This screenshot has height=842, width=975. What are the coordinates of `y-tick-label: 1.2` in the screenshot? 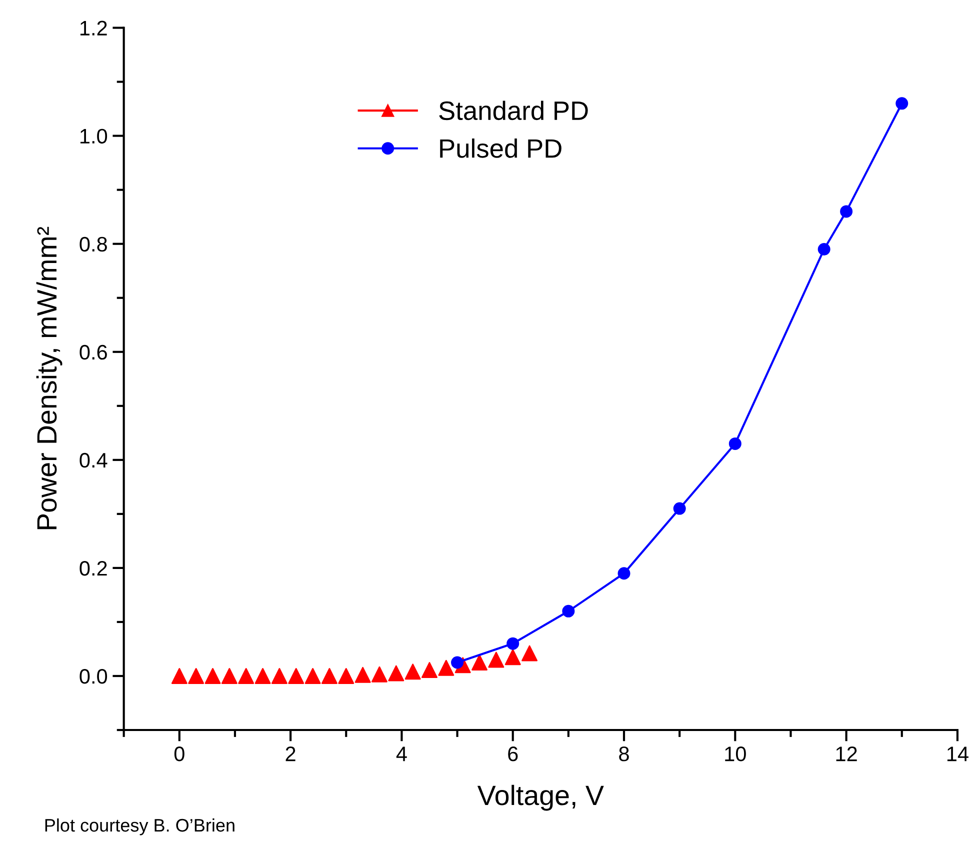 It's located at (93, 28).